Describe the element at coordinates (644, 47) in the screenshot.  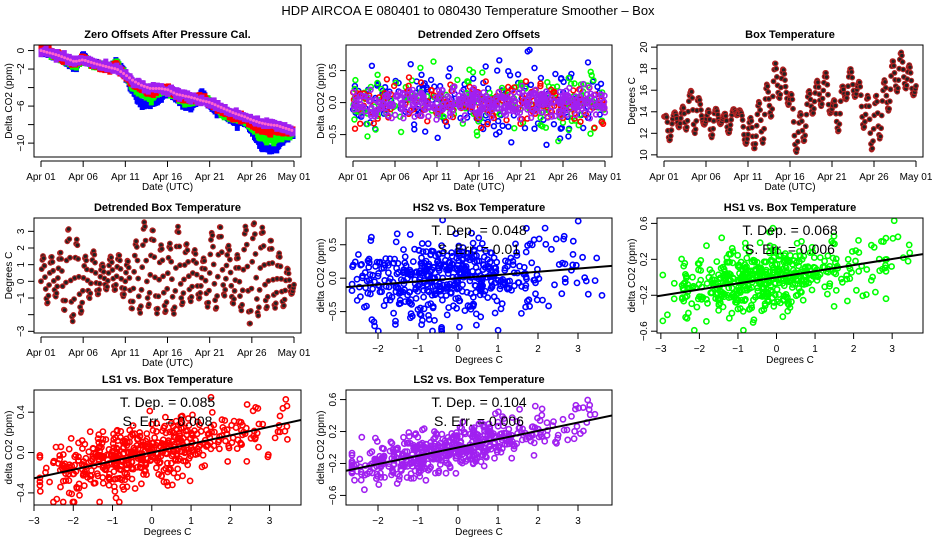
I see `y-tick-label: 20` at that location.